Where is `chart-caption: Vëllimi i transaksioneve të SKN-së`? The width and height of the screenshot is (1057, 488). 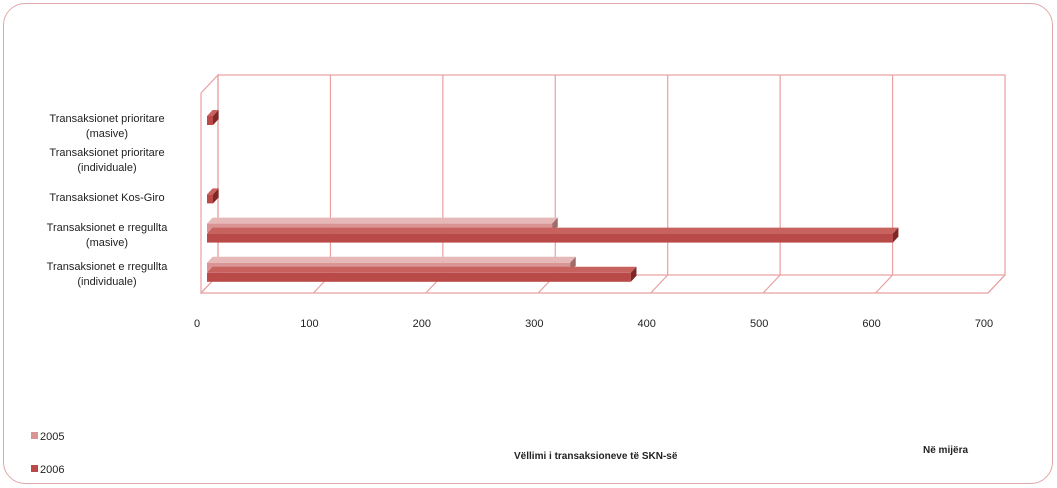 chart-caption: Vëllimi i transaksioneve të SKN-së is located at coordinates (596, 456).